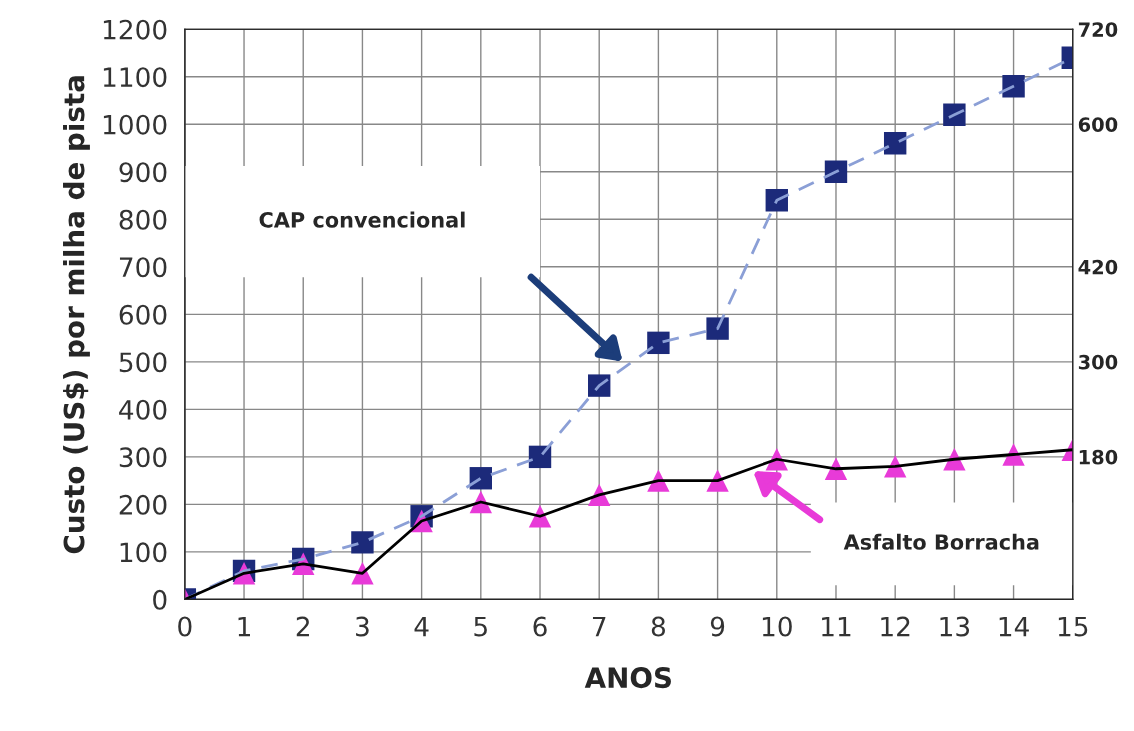  What do you see at coordinates (421, 626) in the screenshot?
I see `x-tick-label: 4` at bounding box center [421, 626].